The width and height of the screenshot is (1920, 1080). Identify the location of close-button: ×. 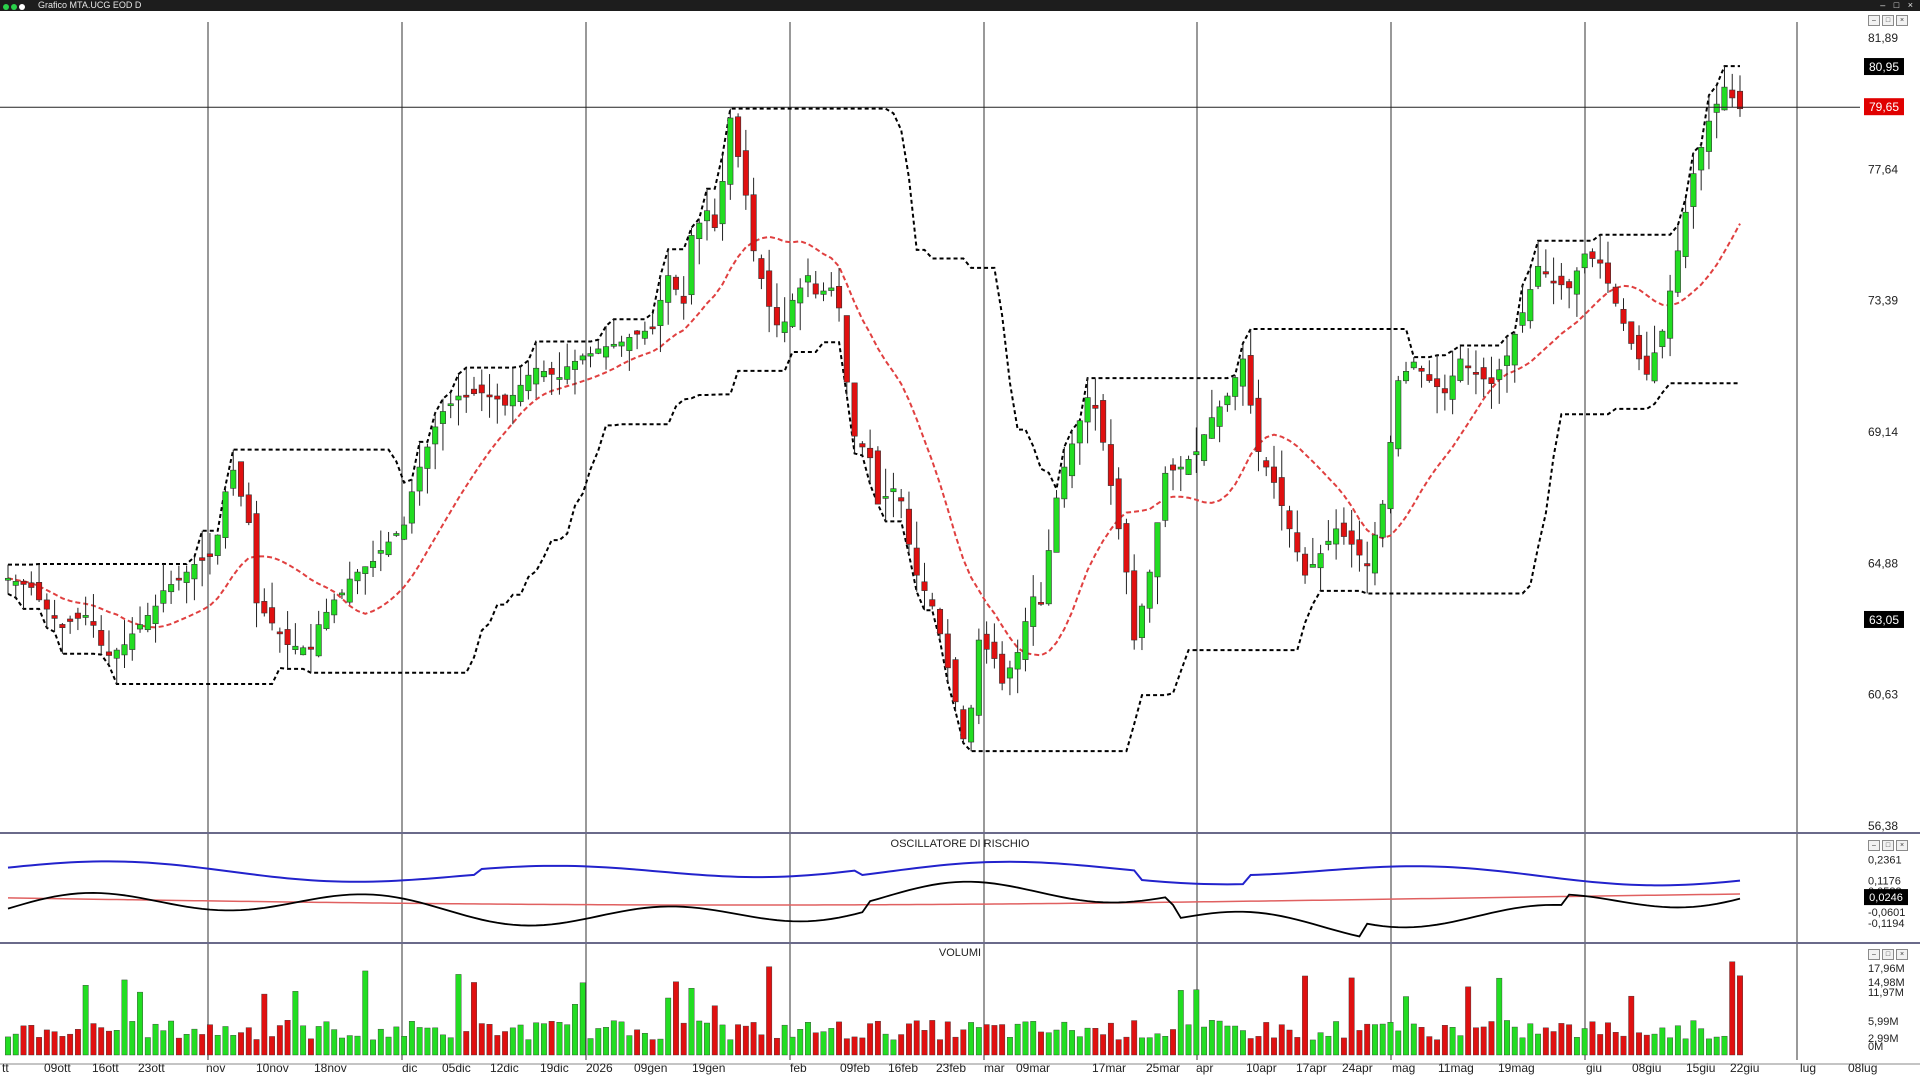
(1911, 5).